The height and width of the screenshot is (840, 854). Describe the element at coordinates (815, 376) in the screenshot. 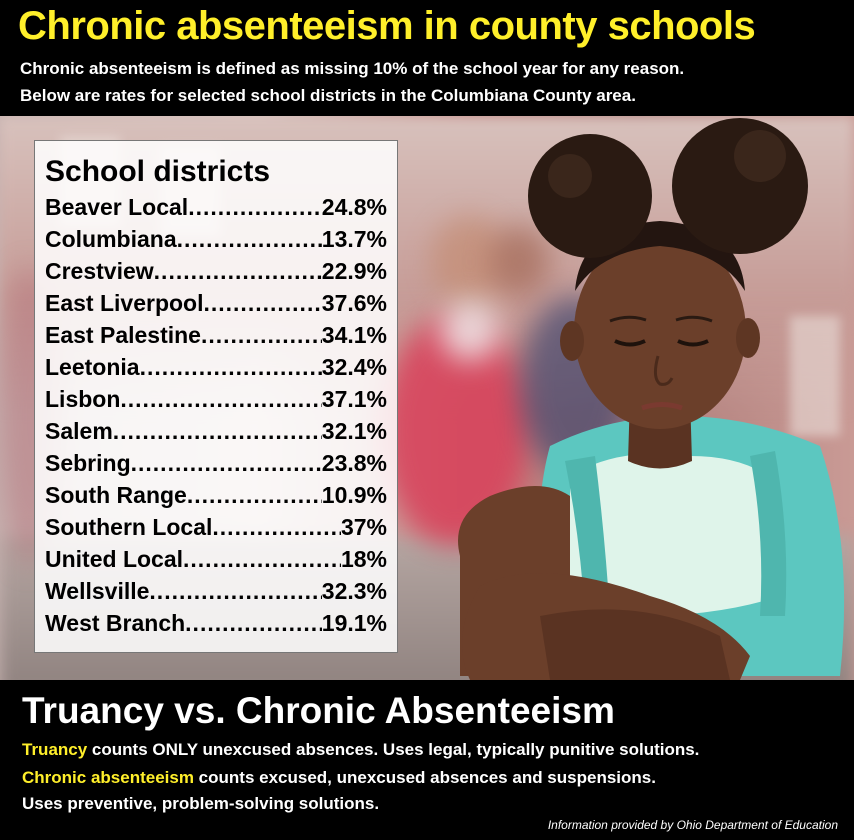

I see `blurred-window` at that location.